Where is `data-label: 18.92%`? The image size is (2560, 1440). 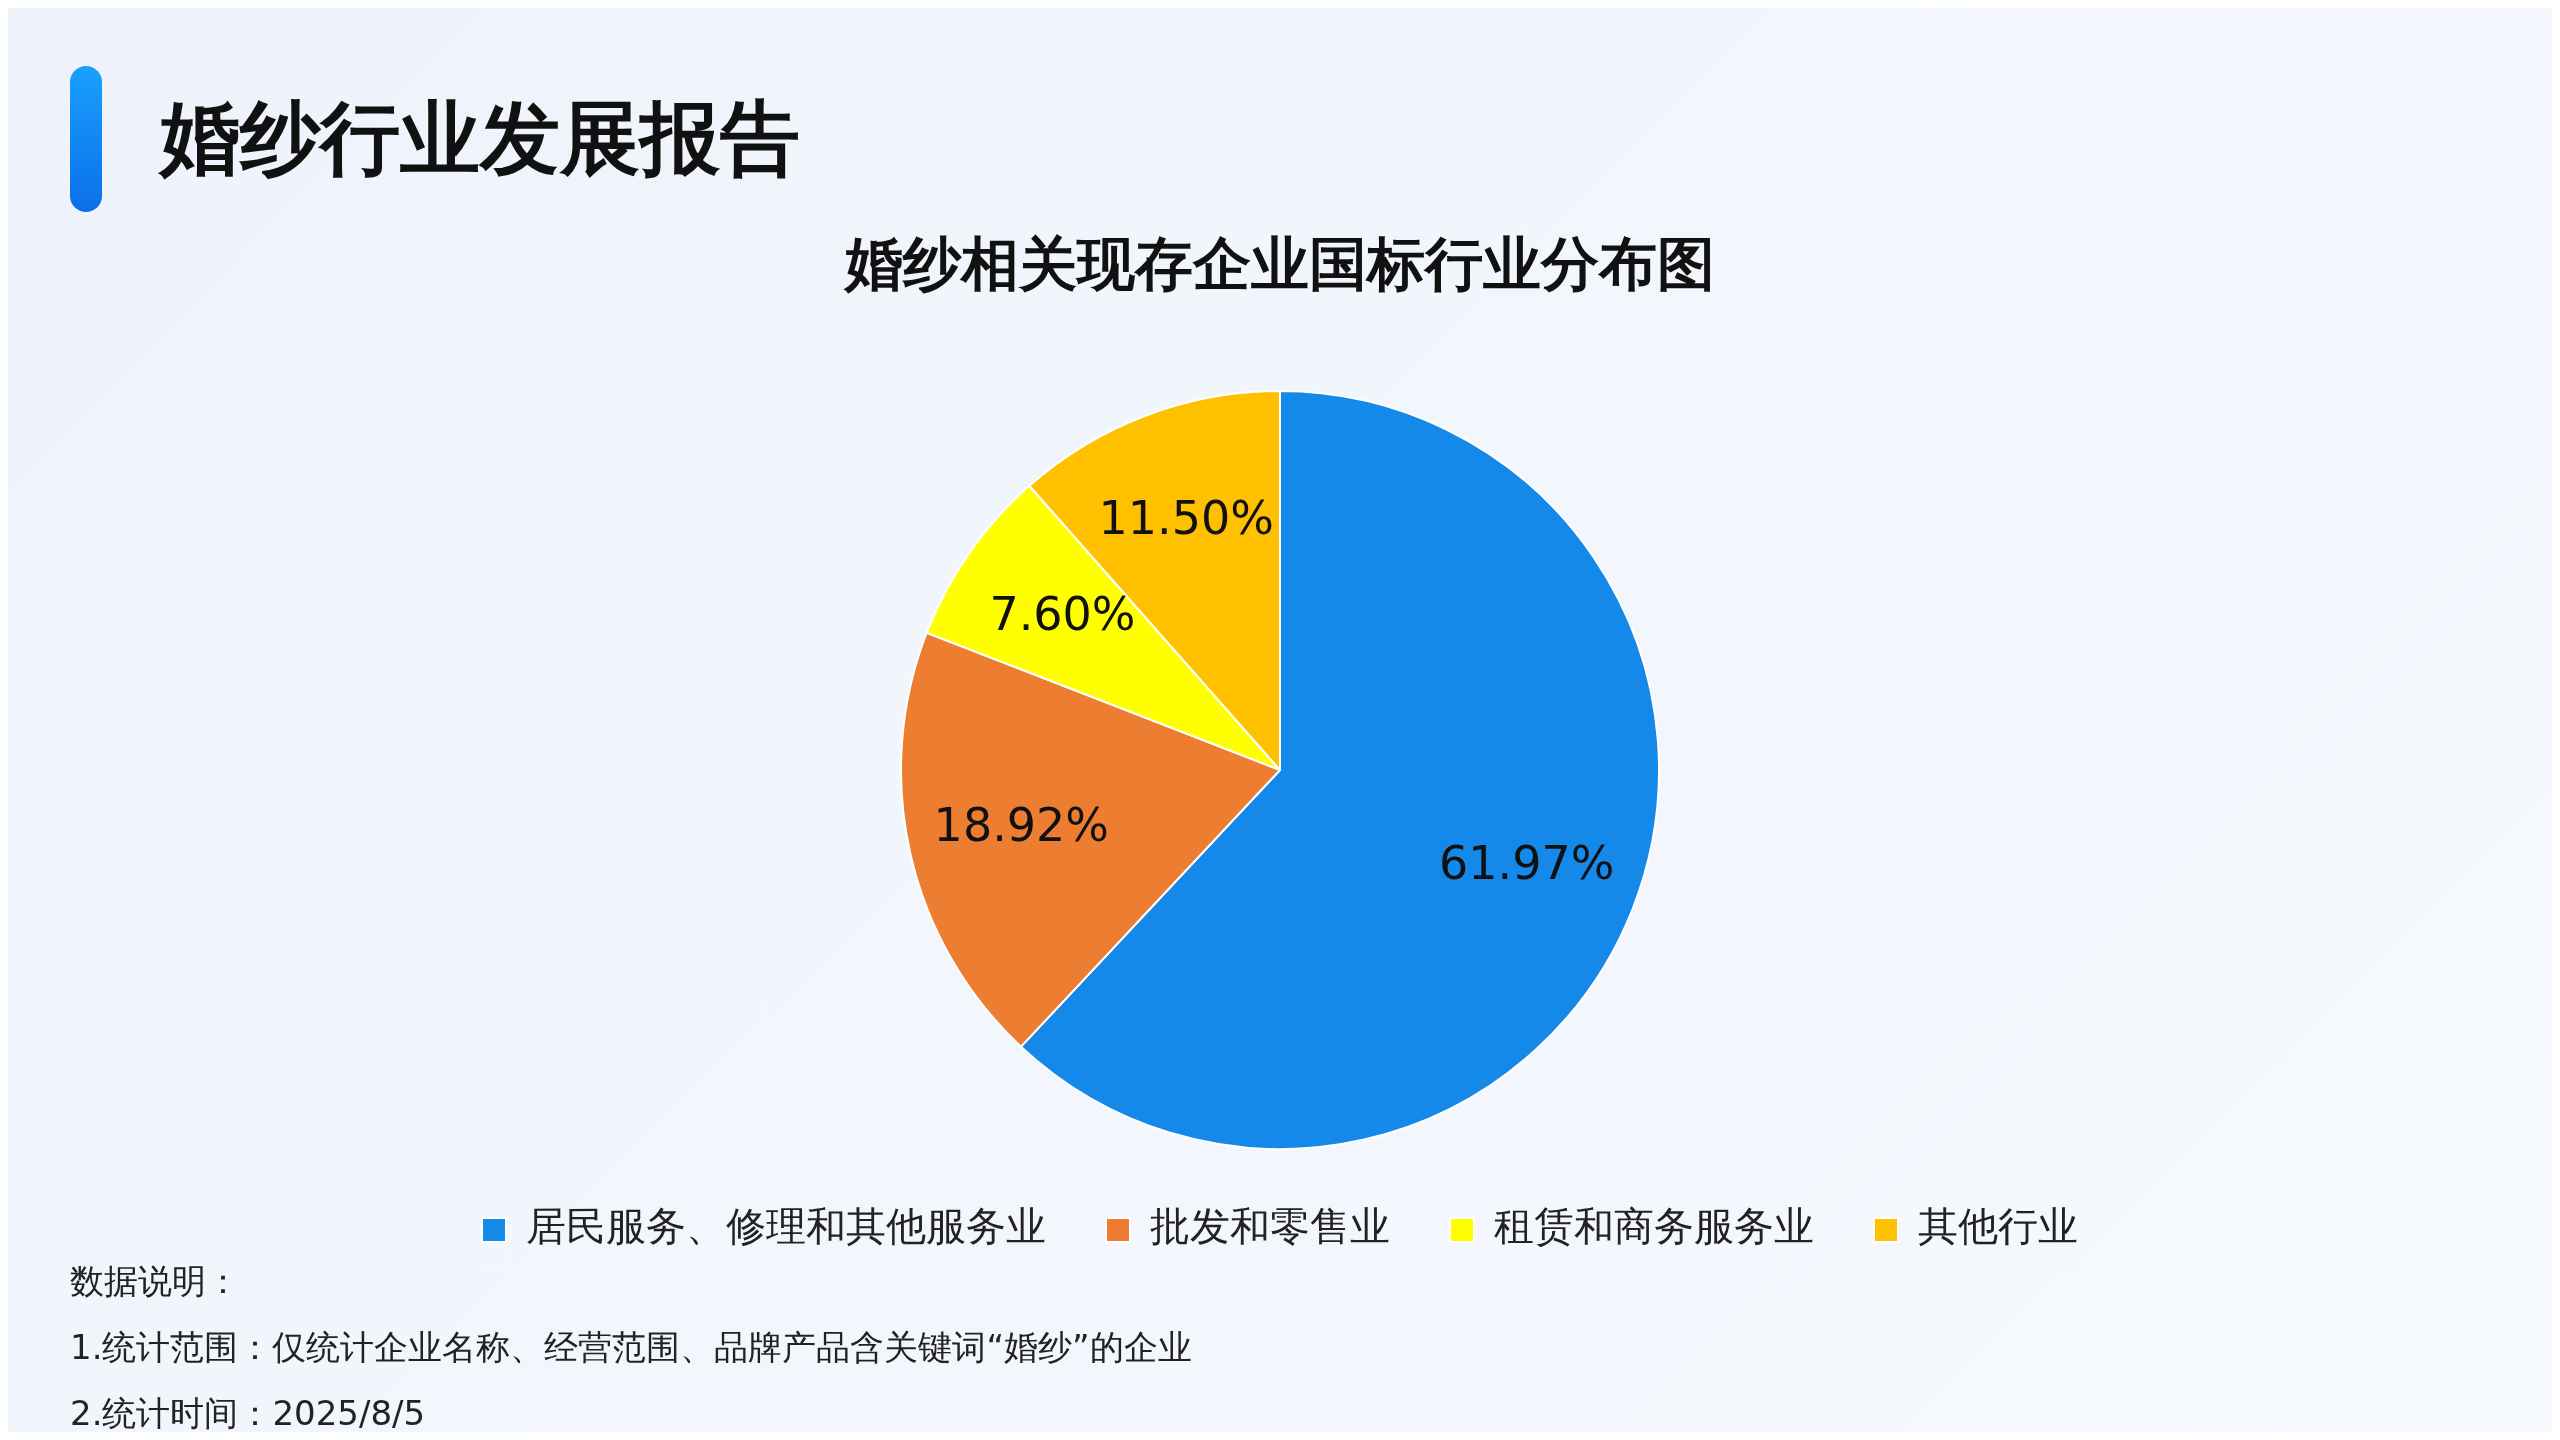 data-label: 18.92% is located at coordinates (1021, 824).